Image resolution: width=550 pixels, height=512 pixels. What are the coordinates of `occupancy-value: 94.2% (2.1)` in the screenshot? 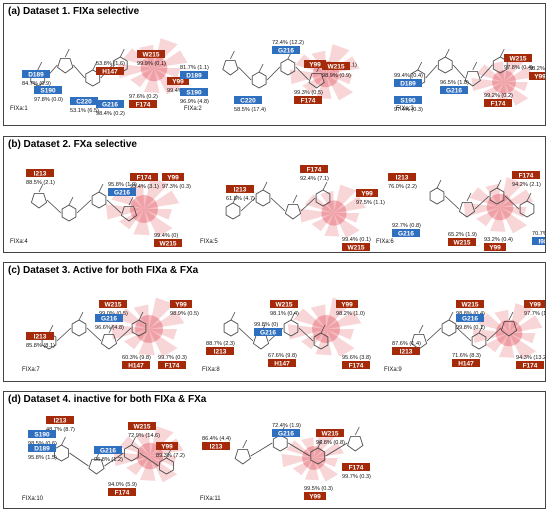 It's located at (526, 185).